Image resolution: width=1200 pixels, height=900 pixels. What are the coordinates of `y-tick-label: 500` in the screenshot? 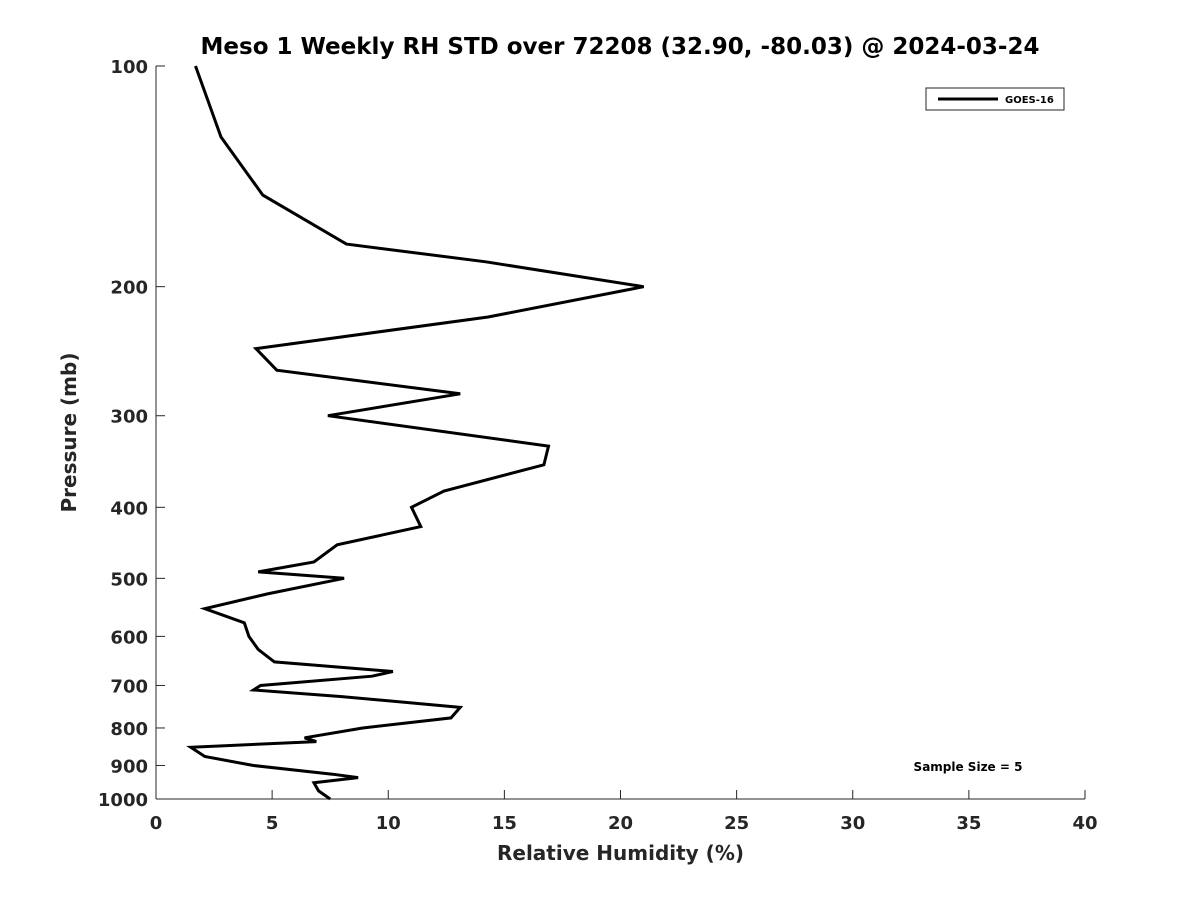 It's located at (129, 579).